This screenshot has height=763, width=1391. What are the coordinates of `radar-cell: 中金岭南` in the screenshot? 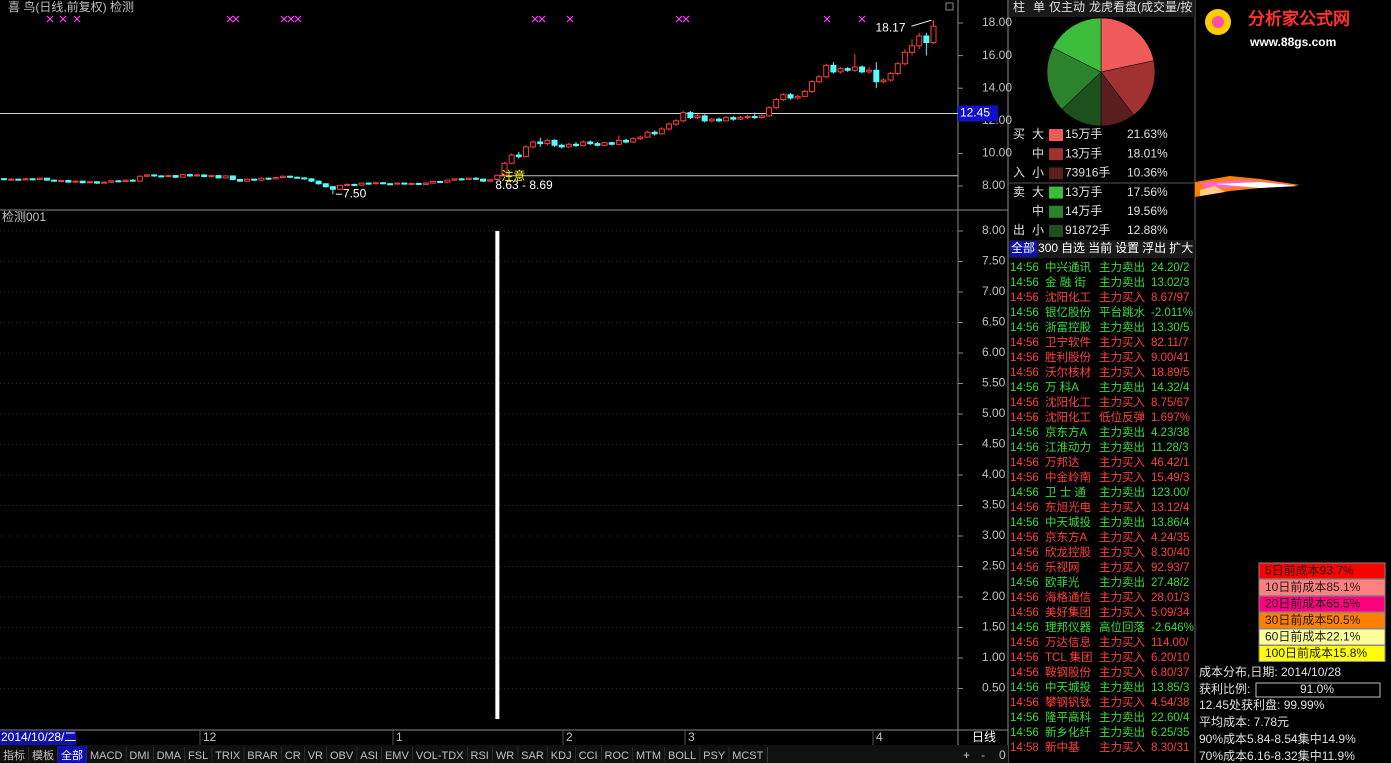 It's located at (1068, 477).